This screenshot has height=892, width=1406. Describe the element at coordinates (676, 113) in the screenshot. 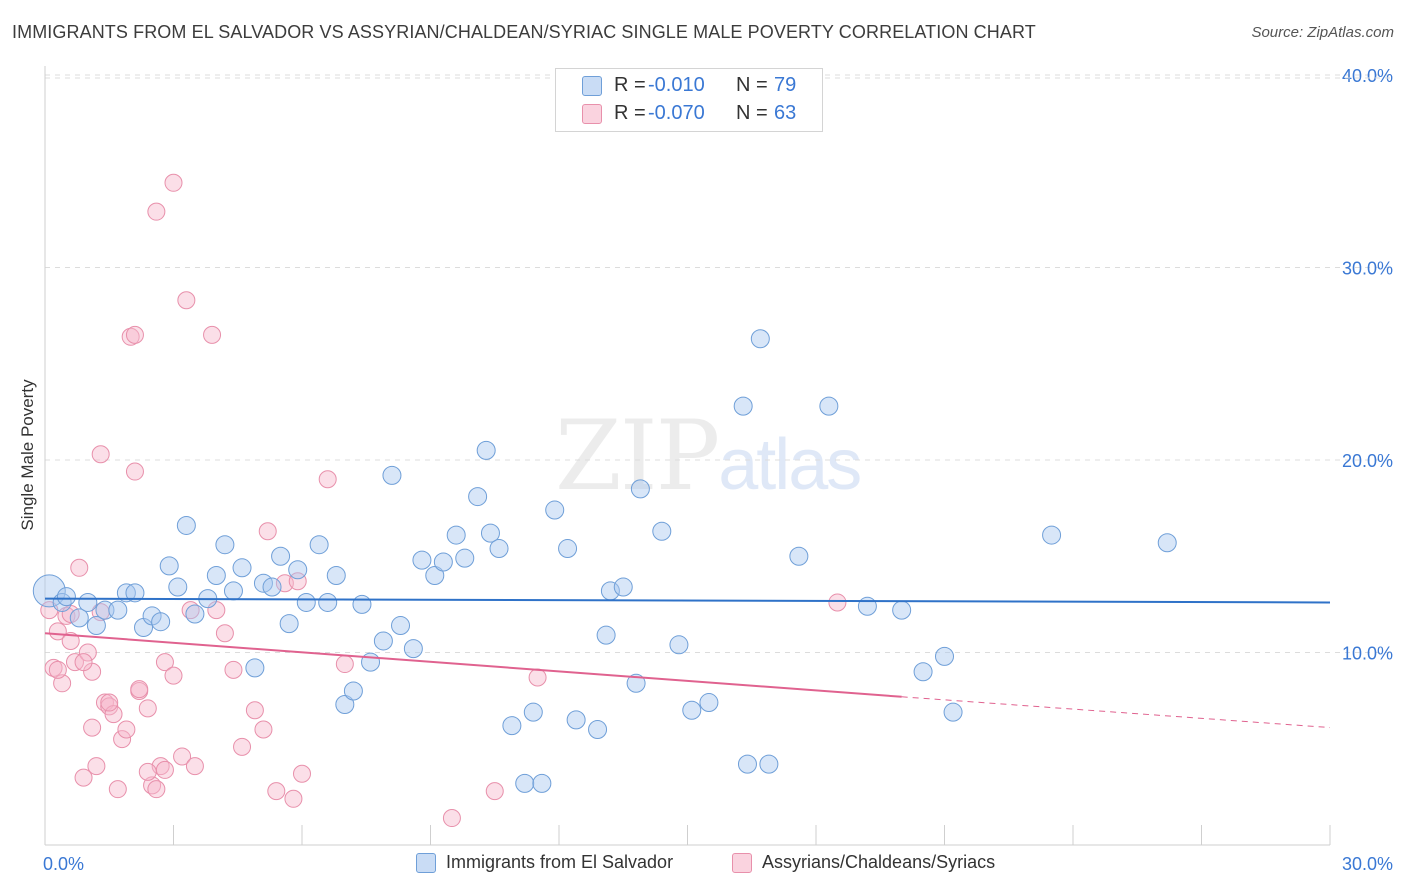

I see `legend-r-value-pink: -0.070` at that location.